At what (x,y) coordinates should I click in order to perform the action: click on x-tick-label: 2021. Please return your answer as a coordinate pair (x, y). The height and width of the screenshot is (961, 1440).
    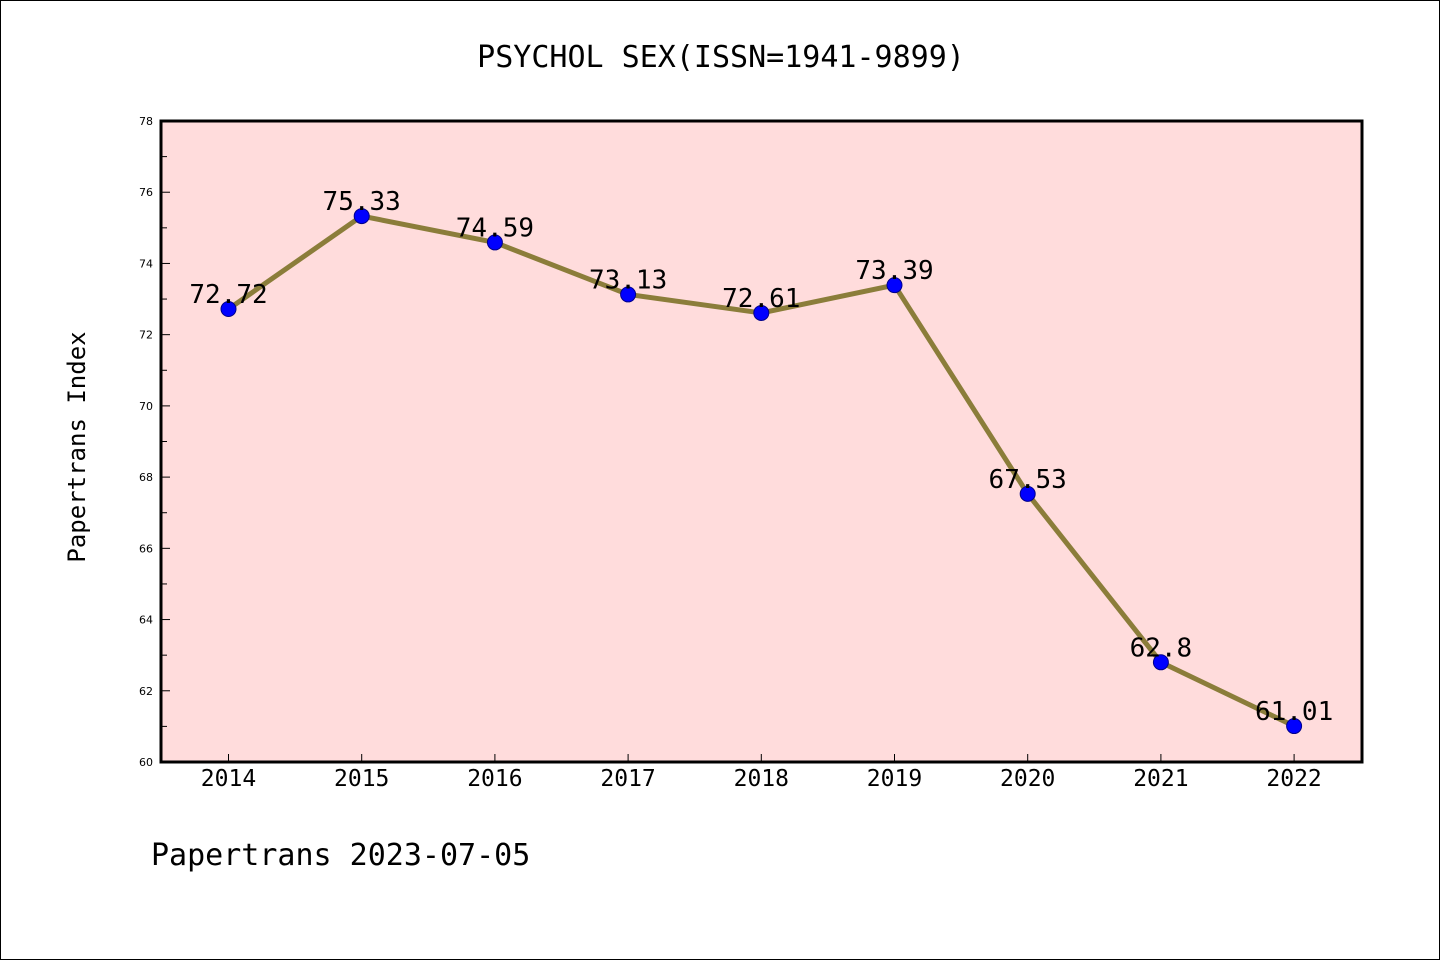
    Looking at the image, I should click on (1160, 779).